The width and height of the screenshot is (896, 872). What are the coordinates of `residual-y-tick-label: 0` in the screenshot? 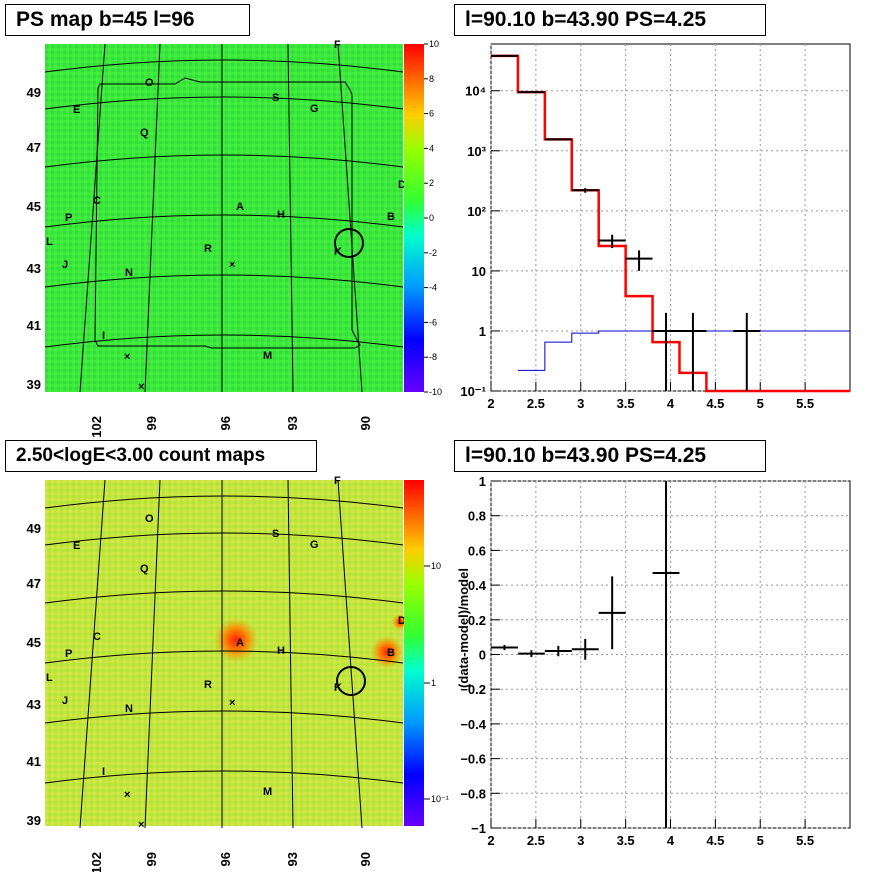 It's located at (482, 655).